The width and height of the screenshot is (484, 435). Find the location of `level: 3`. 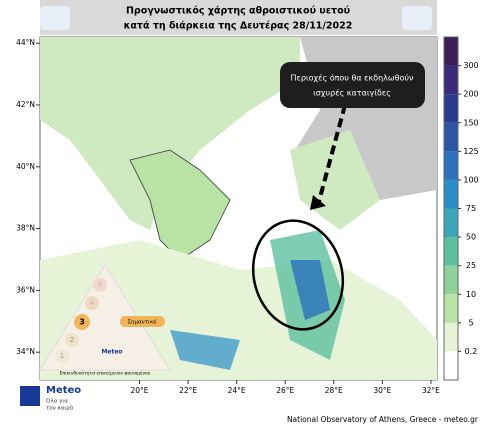

level: 3 is located at coordinates (82, 322).